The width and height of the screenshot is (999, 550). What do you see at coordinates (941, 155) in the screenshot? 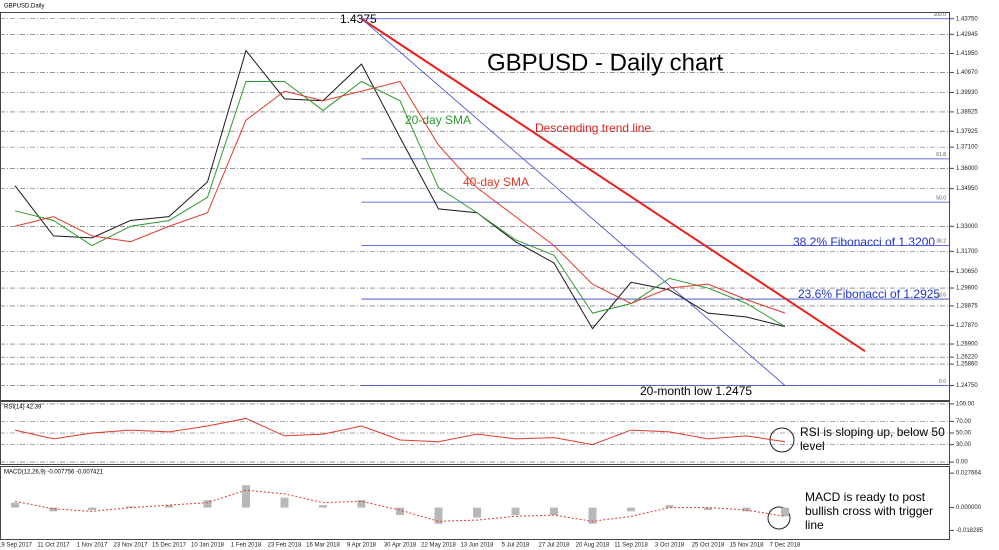
I see `fib-label: 61.8` at bounding box center [941, 155].